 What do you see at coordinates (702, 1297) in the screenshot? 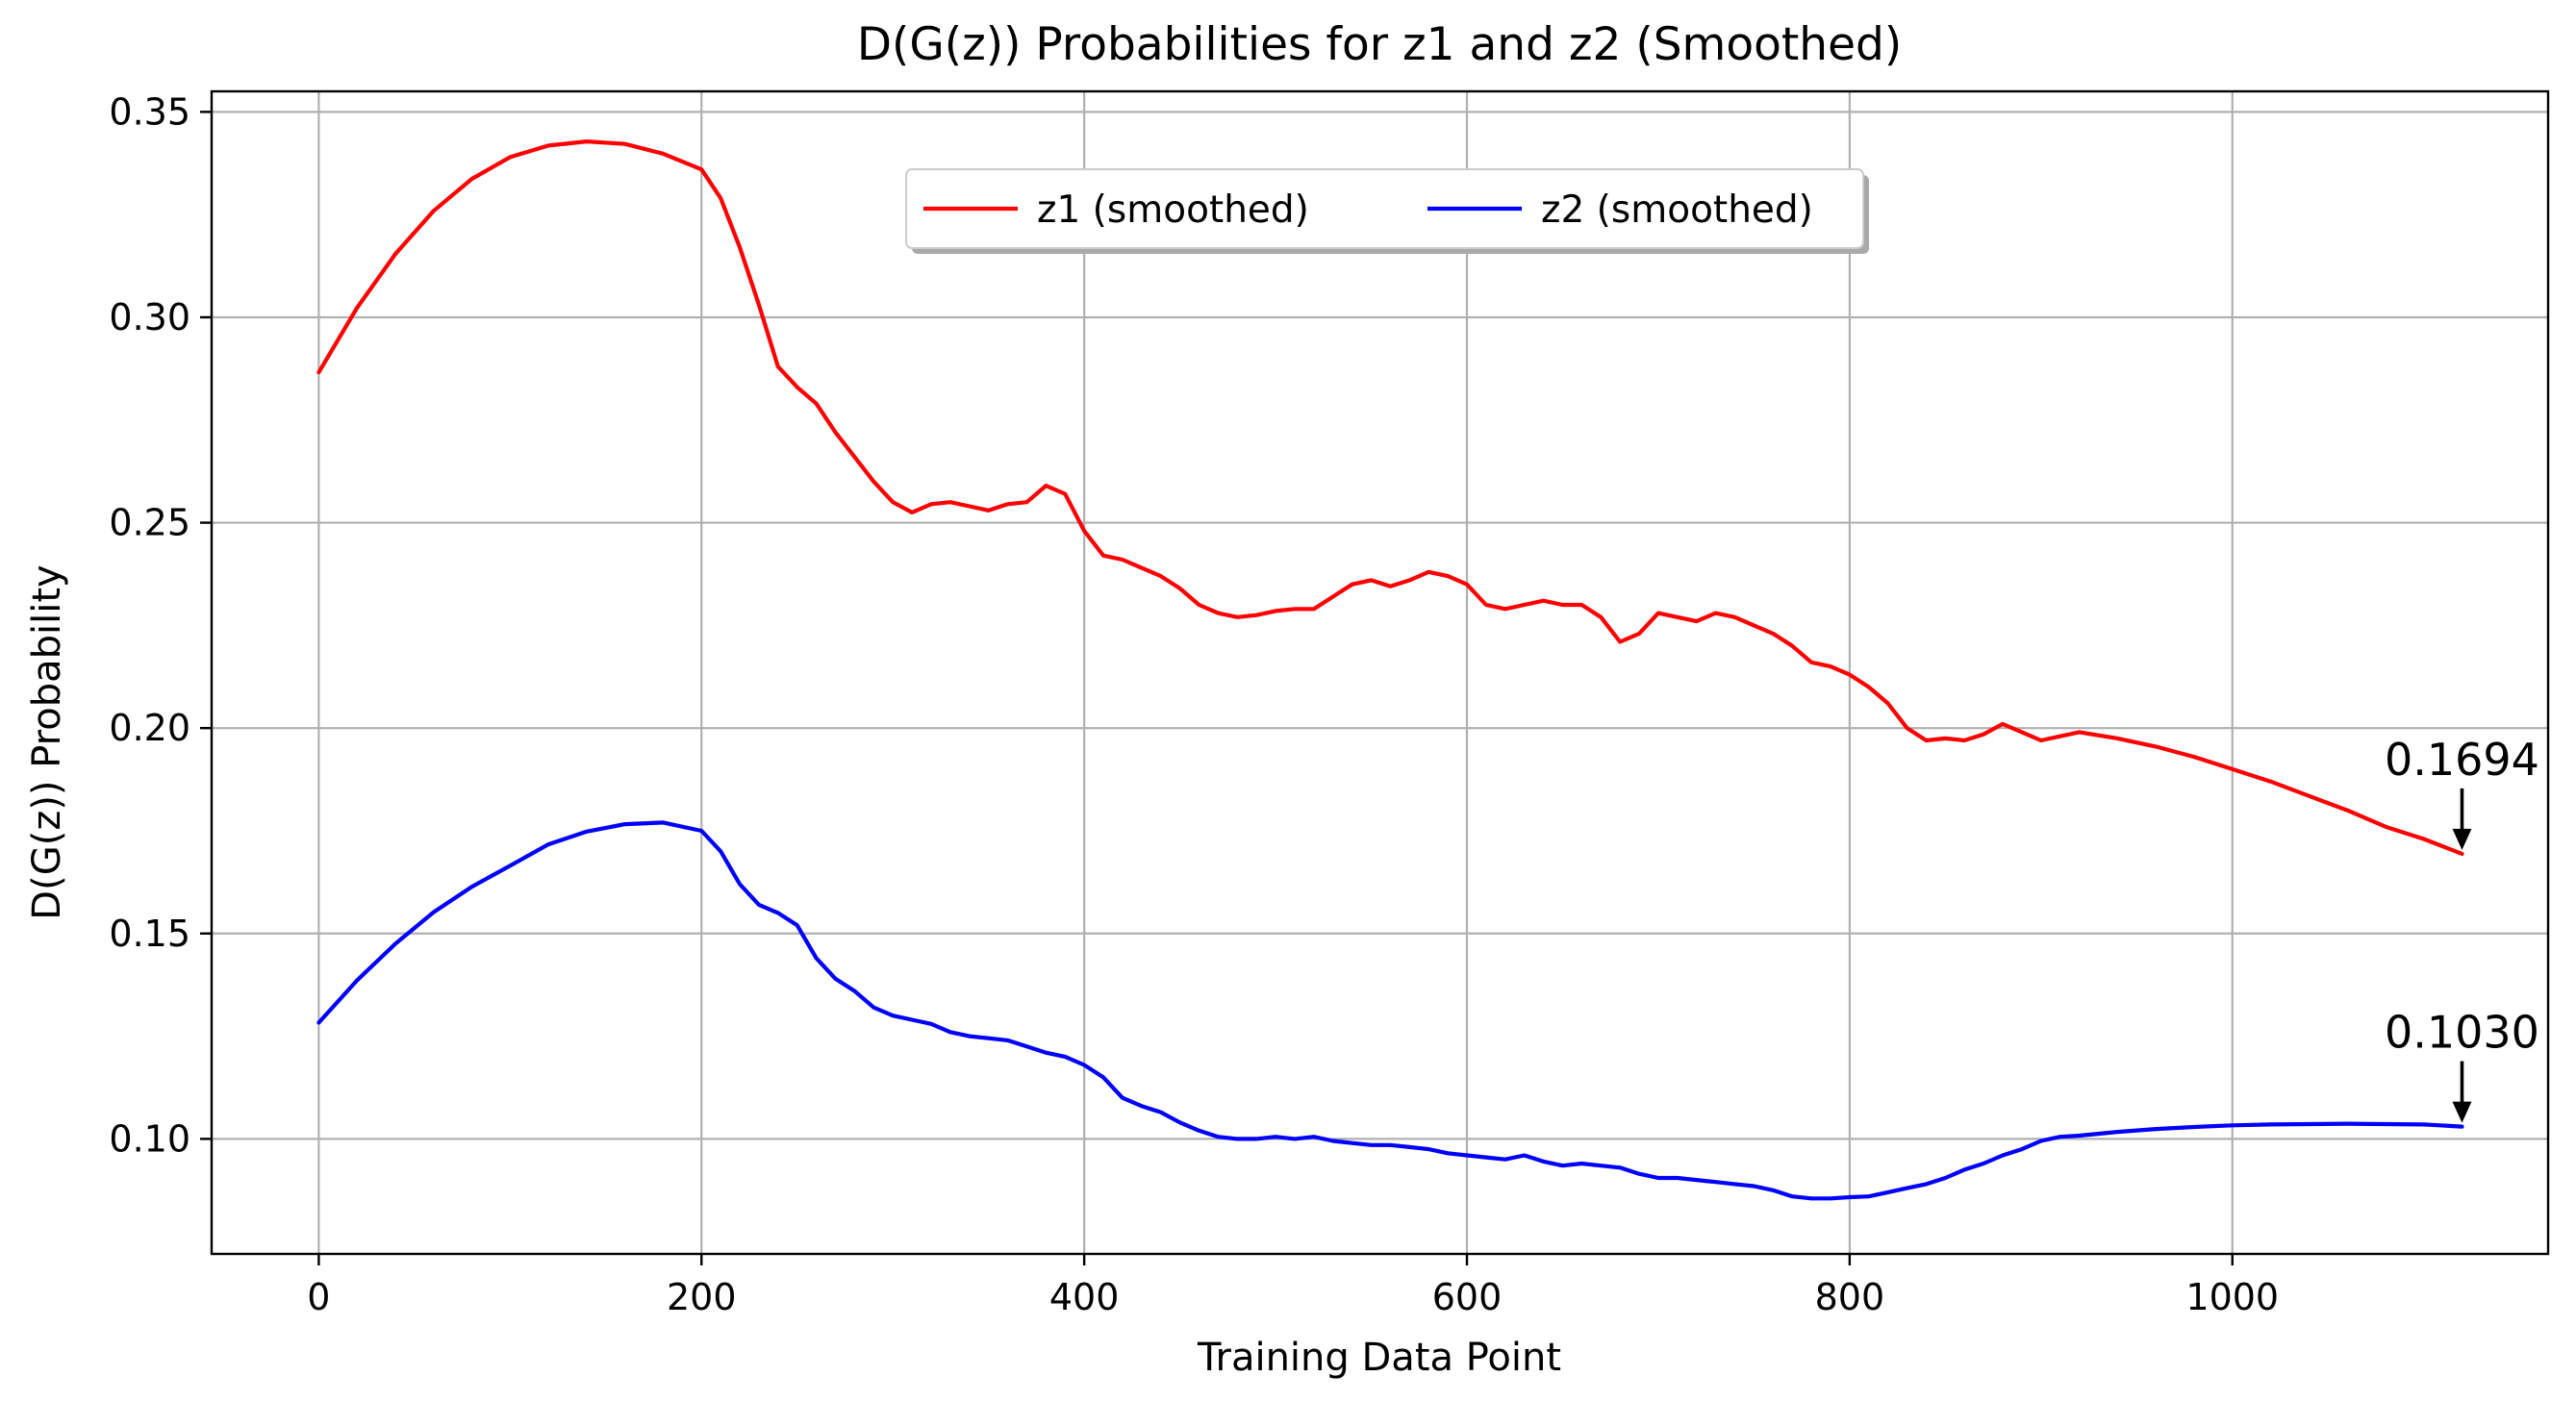
I see `x-tick-label: 200` at bounding box center [702, 1297].